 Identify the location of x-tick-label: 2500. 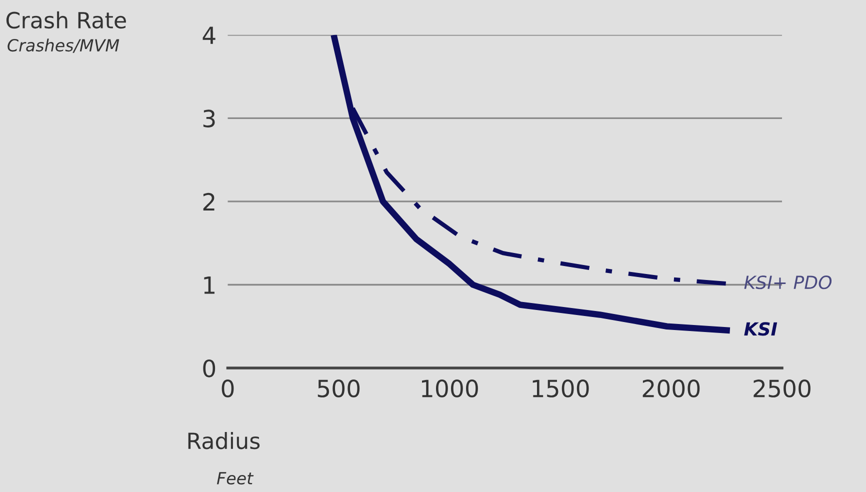
(782, 389).